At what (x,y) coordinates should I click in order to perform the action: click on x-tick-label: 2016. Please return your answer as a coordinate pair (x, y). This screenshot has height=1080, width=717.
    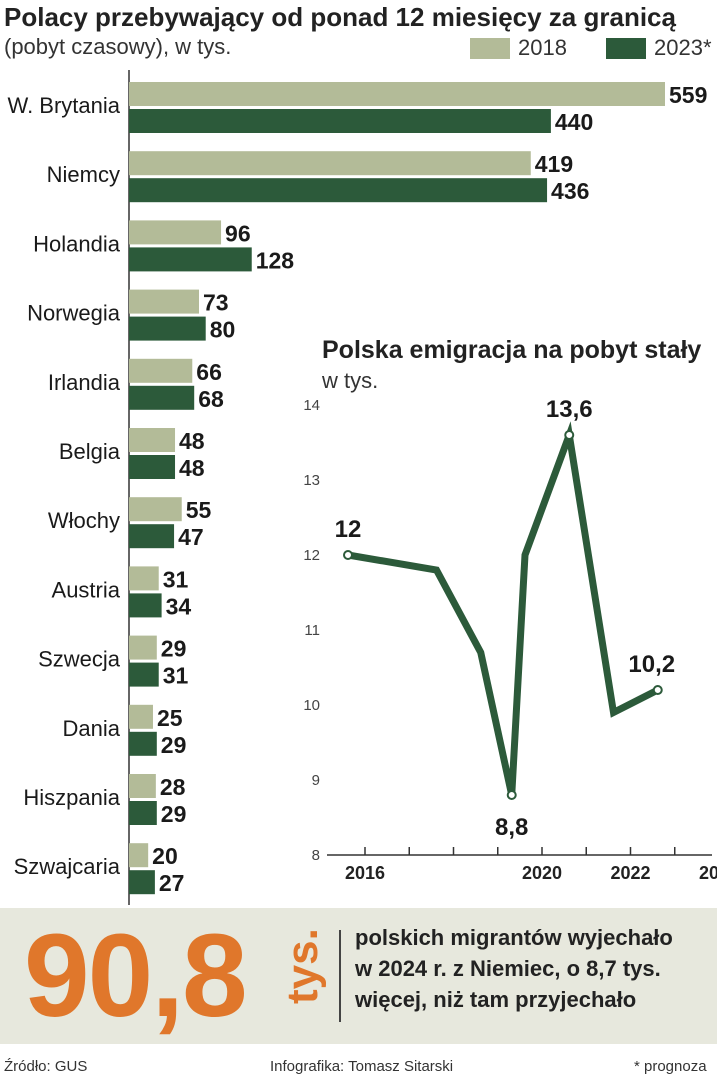
    Looking at the image, I should click on (365, 873).